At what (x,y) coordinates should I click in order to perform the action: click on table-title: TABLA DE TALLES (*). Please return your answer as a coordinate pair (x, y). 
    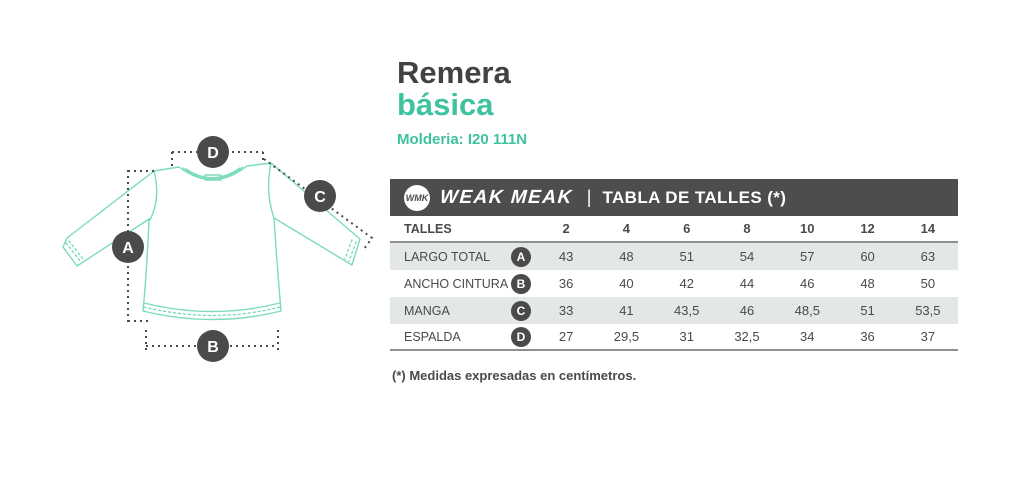
    Looking at the image, I should click on (694, 197).